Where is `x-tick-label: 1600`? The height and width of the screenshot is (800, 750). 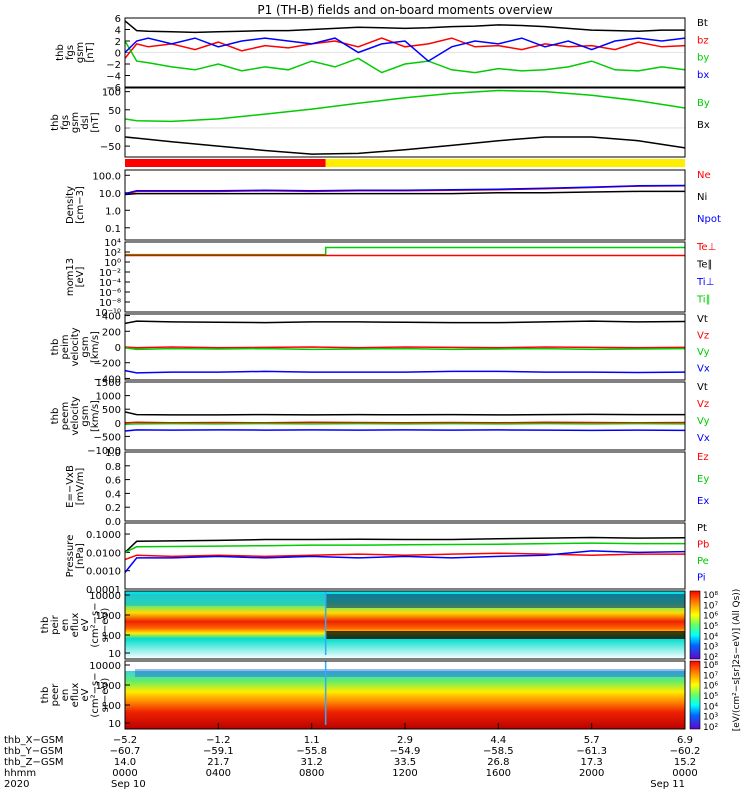
x-tick-label: 1600 is located at coordinates (498, 773).